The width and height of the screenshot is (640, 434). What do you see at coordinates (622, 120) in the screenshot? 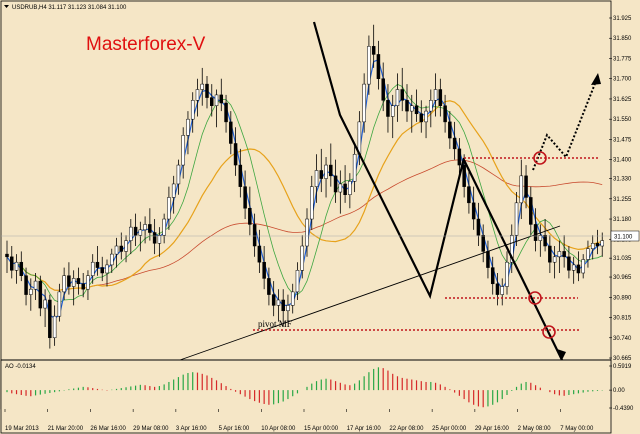
I see `y-tick-label: 31.550` at bounding box center [622, 120].